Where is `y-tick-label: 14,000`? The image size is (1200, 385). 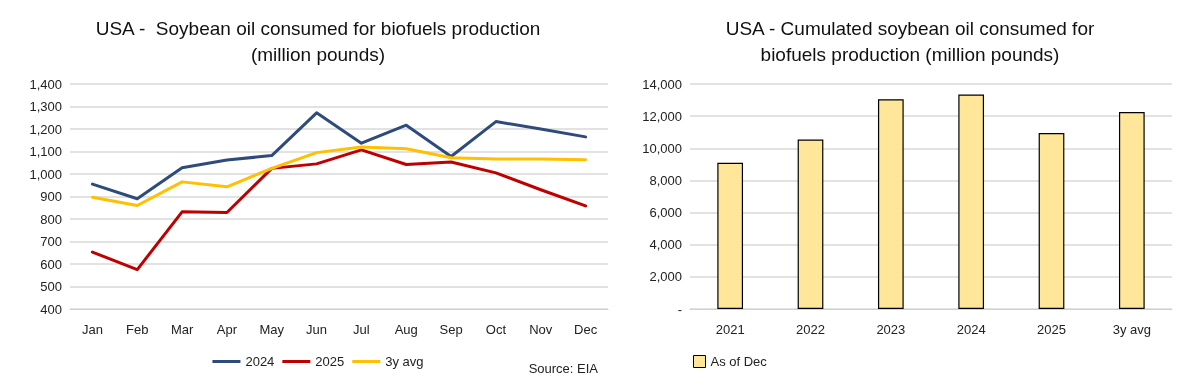
y-tick-label: 14,000 is located at coordinates (662, 84).